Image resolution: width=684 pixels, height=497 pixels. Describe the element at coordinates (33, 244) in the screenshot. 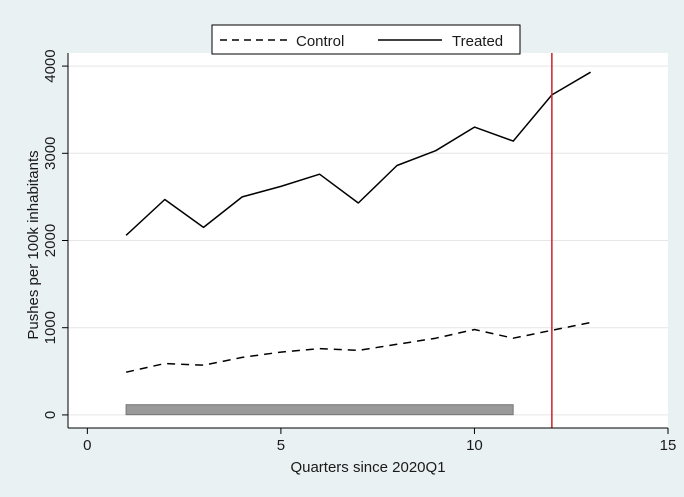

I see `y-axis-title: Pushes per 100k inhabitants` at that location.